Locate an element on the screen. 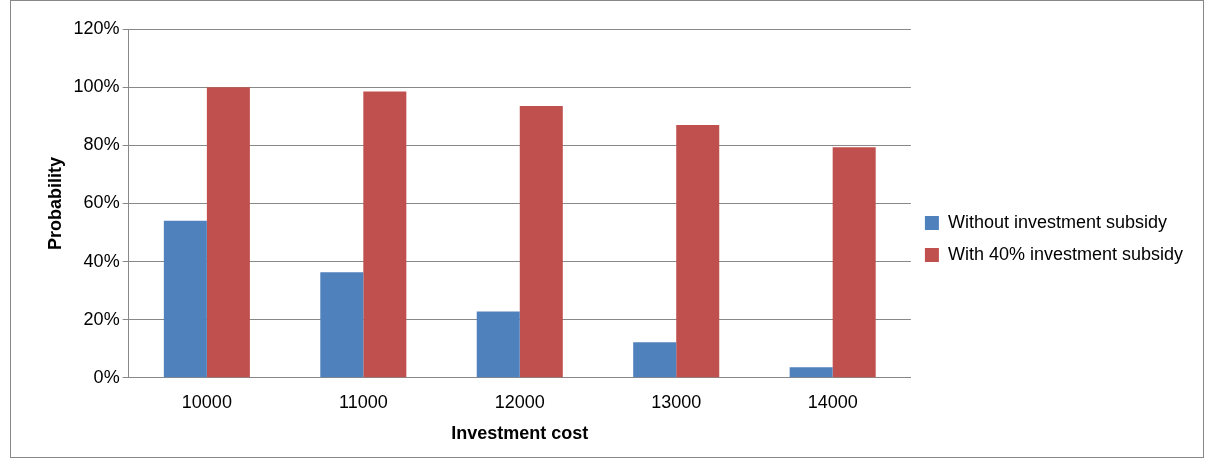 The image size is (1206, 460). y-tick-label: 80% is located at coordinates (101, 144).